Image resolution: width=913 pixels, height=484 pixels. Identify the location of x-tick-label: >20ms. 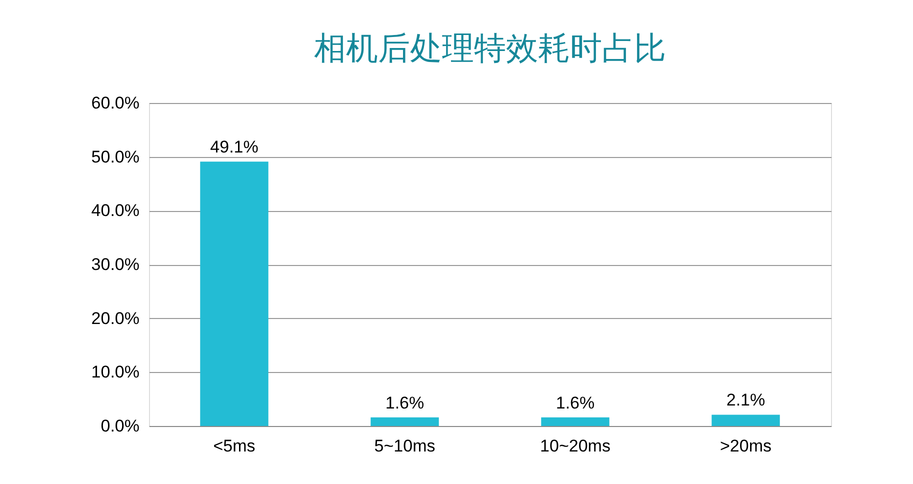
(746, 446).